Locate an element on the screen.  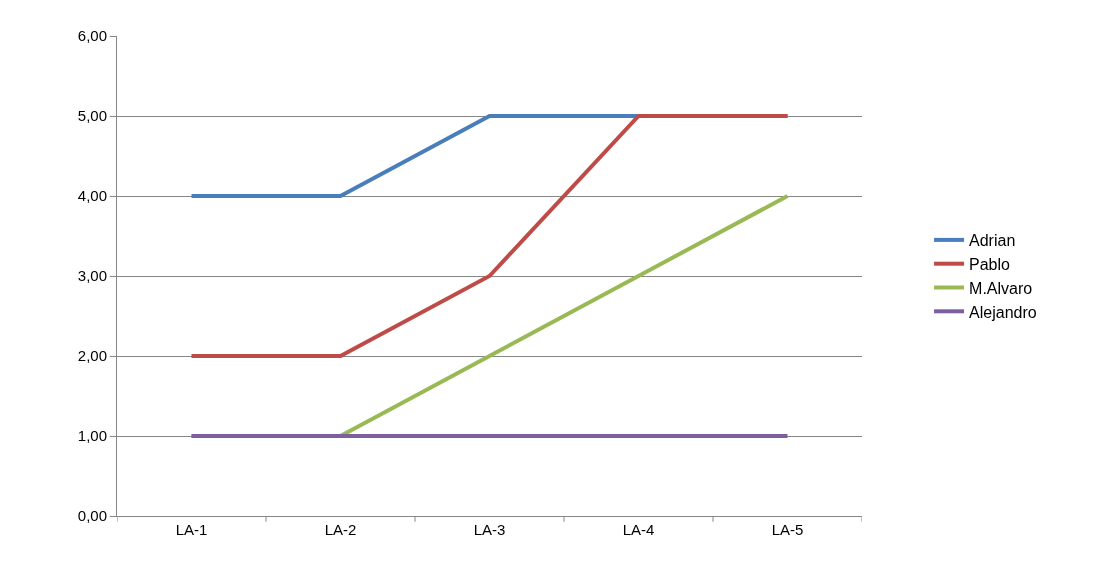
x-tick-label: LA-3 is located at coordinates (489, 529).